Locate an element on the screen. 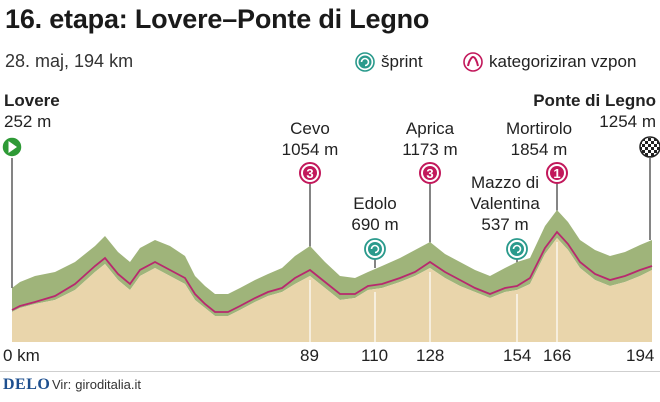  aprica-category: 3 is located at coordinates (429, 173).